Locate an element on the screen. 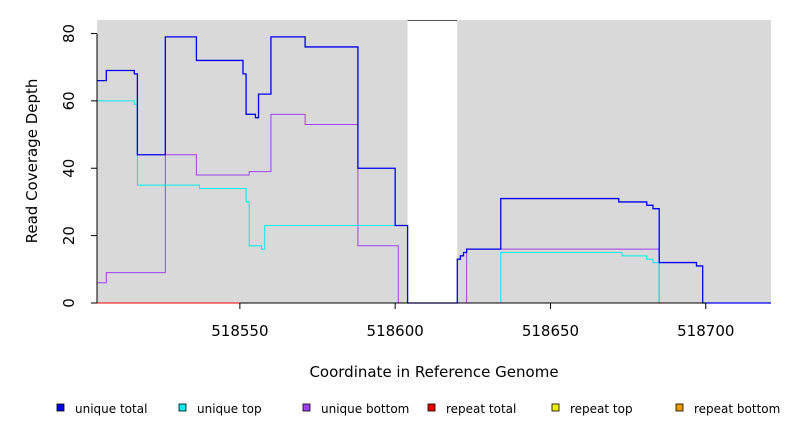  y-tick-label: 40 is located at coordinates (69, 168).